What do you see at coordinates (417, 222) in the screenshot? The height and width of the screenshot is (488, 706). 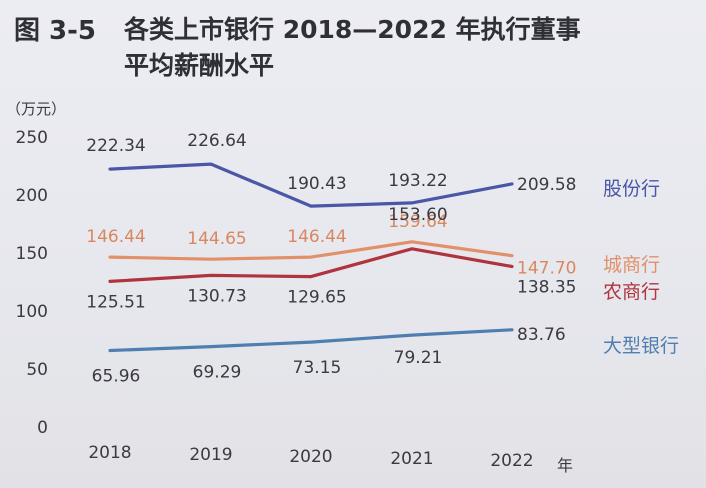 I see `data-label: 159.64` at bounding box center [417, 222].